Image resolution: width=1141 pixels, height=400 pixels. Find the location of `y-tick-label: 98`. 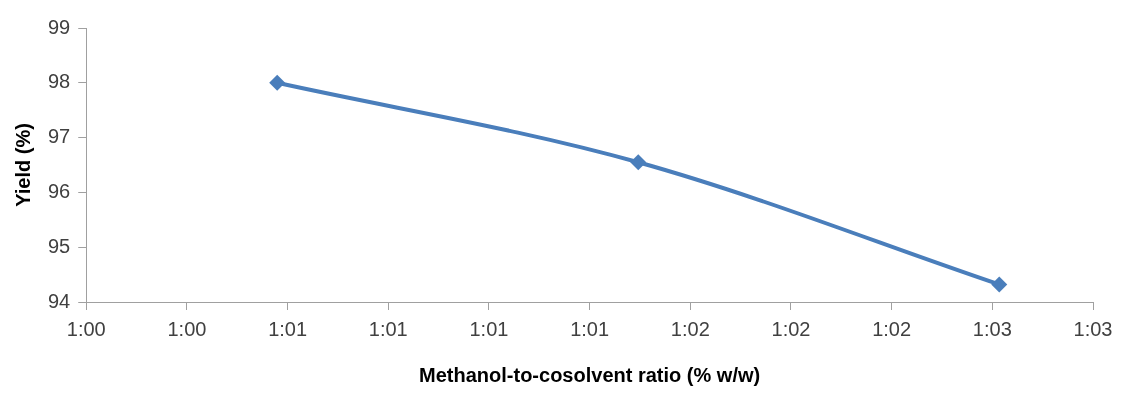

y-tick-label: 98 is located at coordinates (59, 81).